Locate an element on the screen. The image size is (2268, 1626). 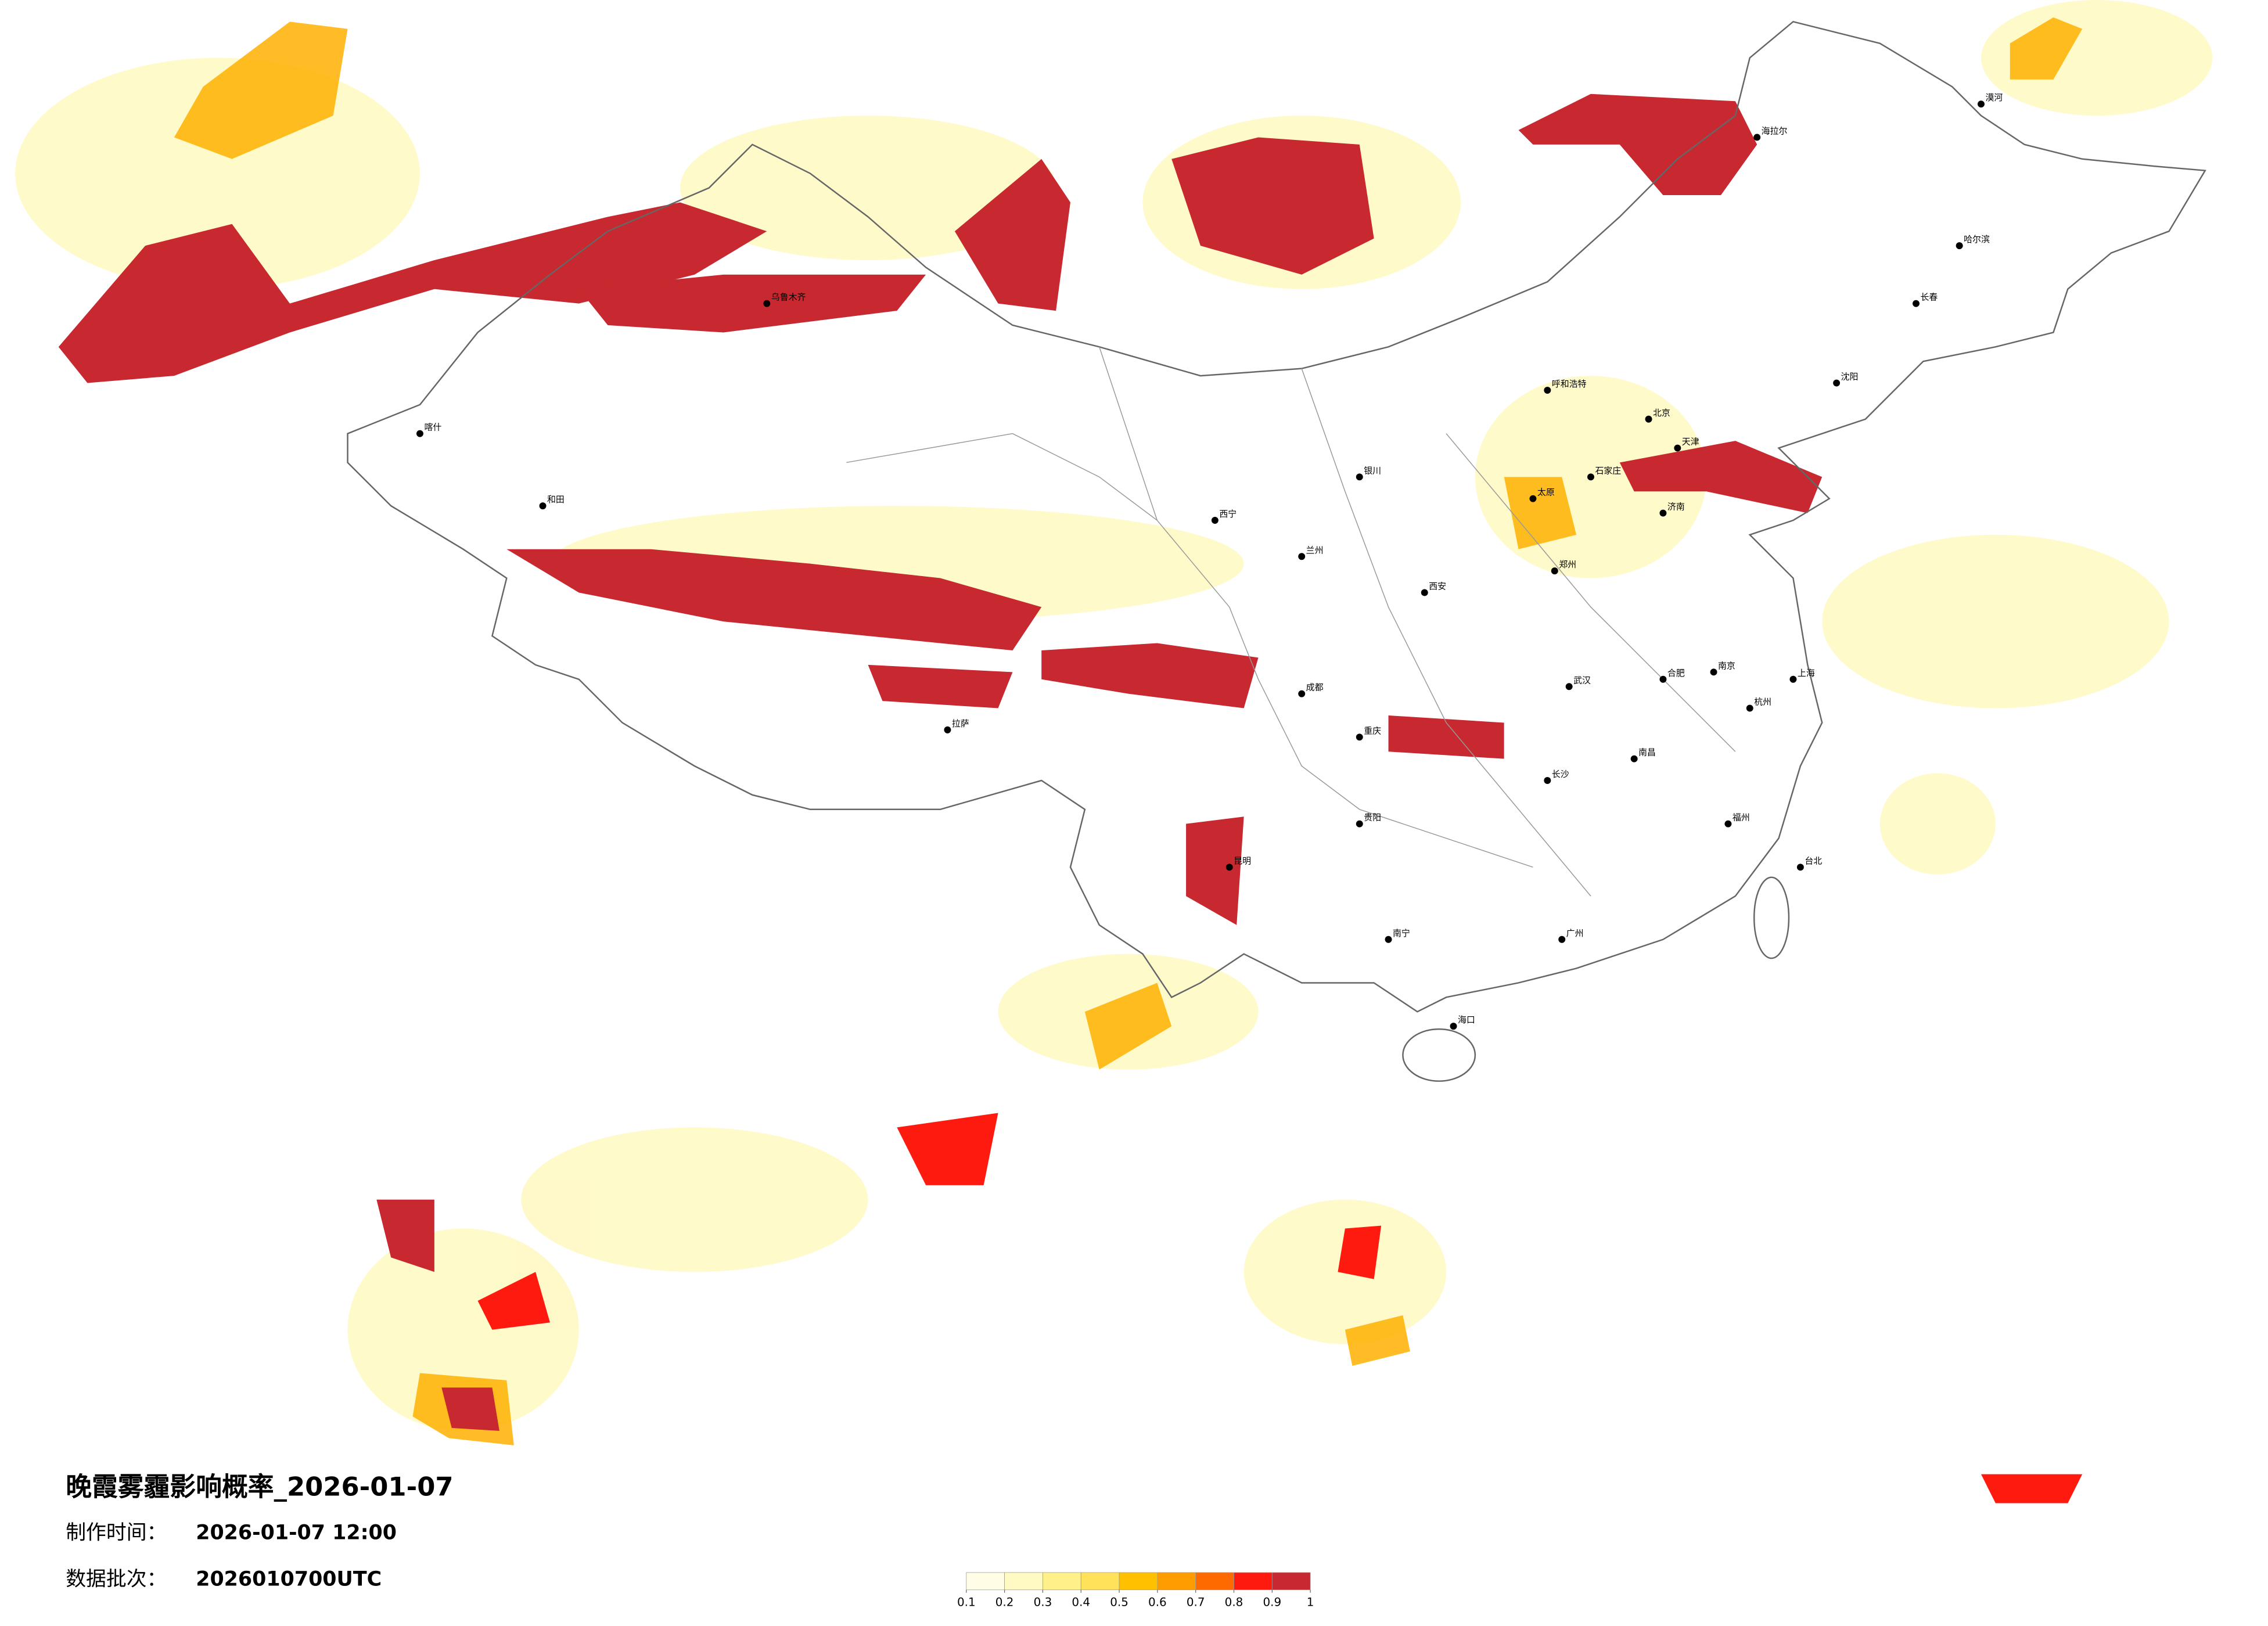
city-label: 西安 is located at coordinates (1437, 586).